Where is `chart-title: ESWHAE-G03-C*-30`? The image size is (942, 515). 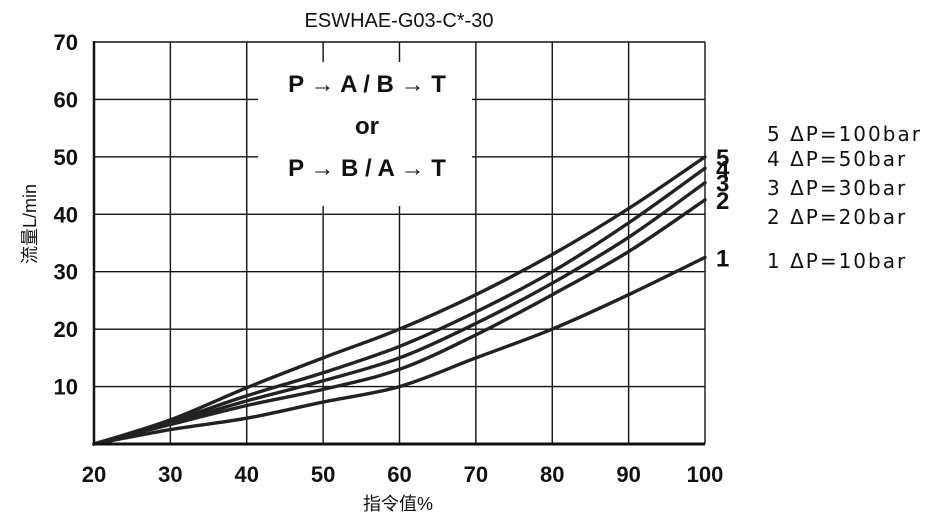
chart-title: ESWHAE-G03-C*-30 is located at coordinates (399, 21).